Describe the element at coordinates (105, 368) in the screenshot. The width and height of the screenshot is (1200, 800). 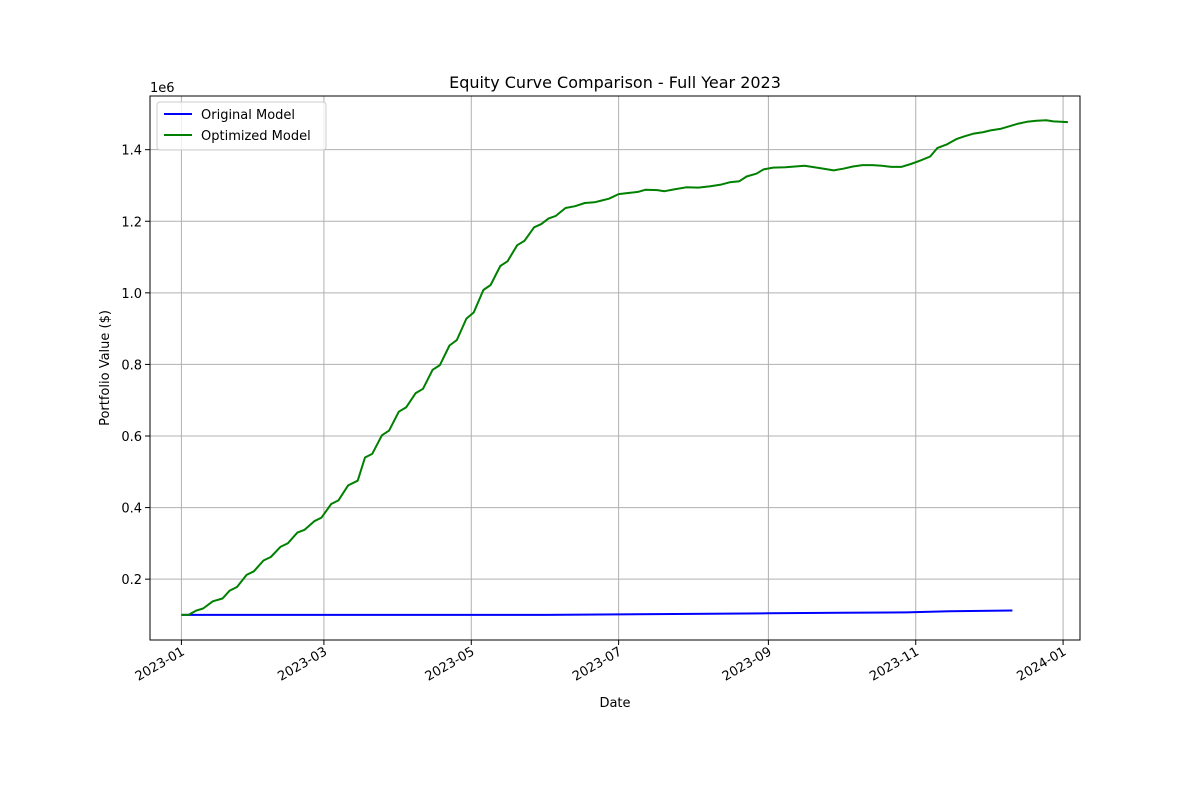
I see `y-axis-label: Portfolio Value ($)` at that location.